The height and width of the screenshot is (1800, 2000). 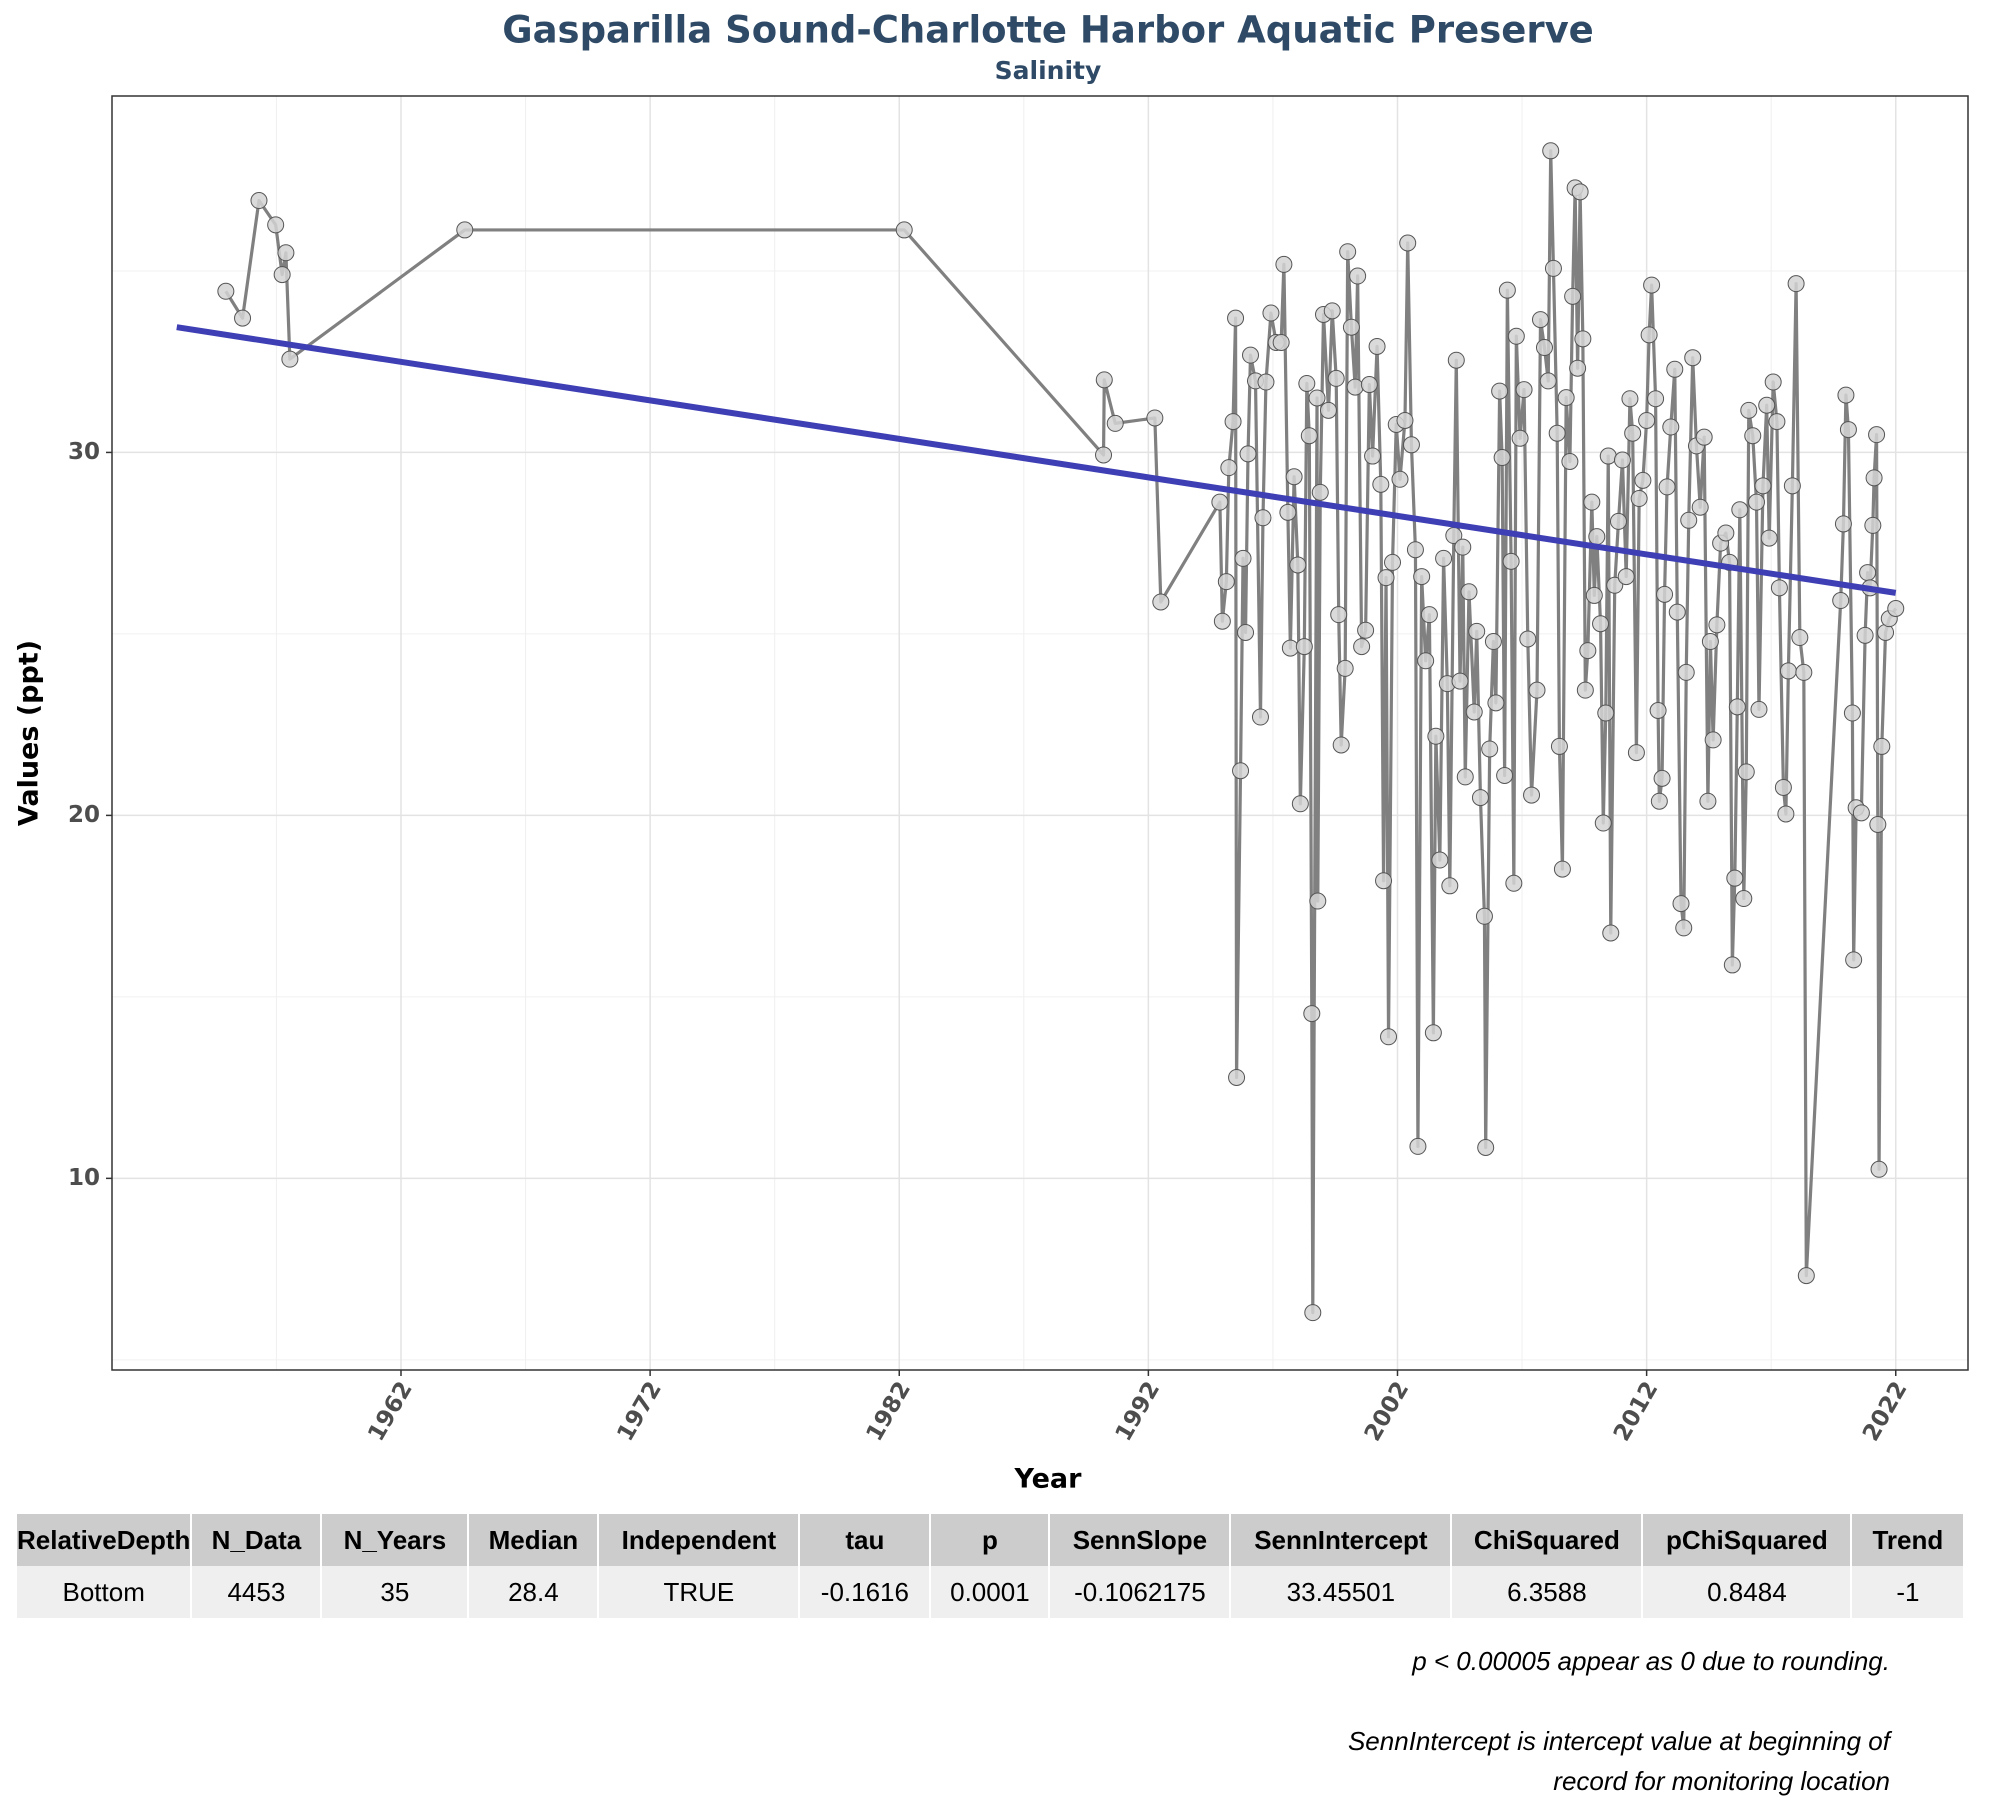 What do you see at coordinates (84, 1178) in the screenshot?
I see `y-tick-label: 10` at bounding box center [84, 1178].